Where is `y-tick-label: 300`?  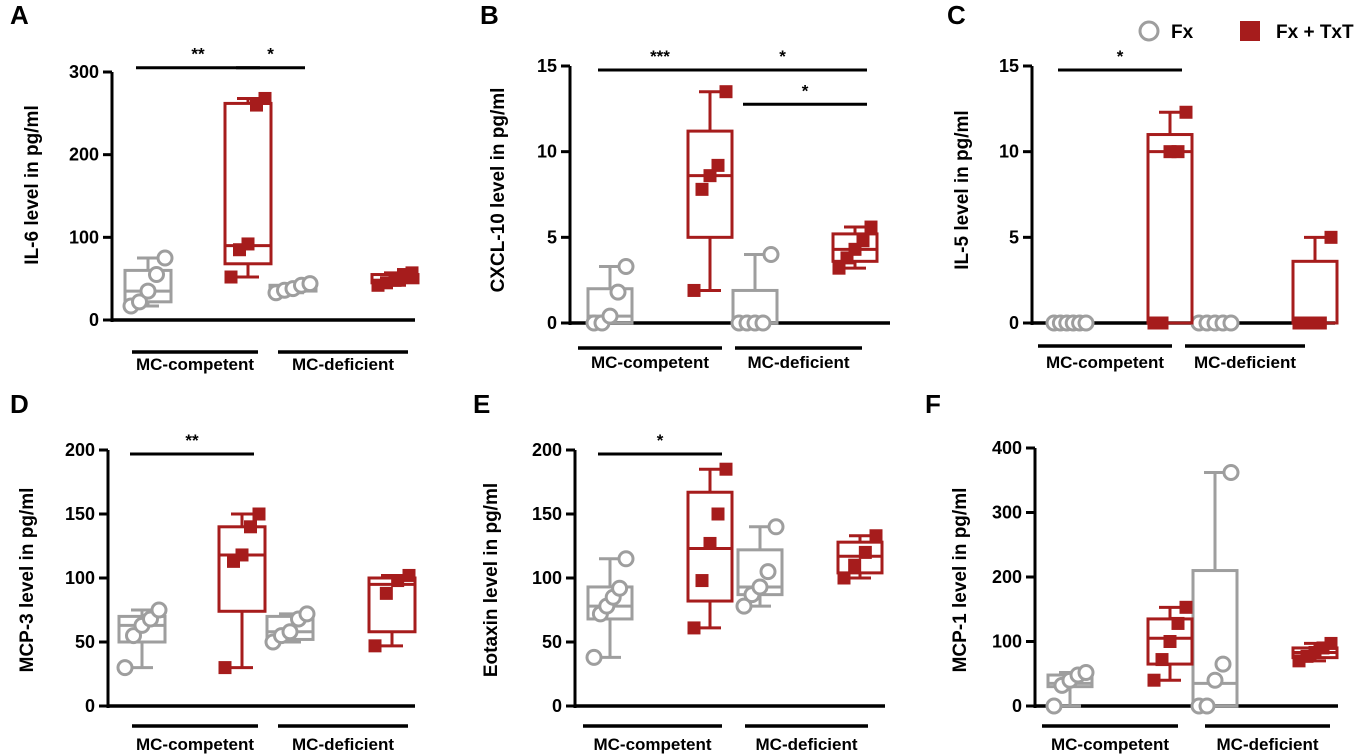 y-tick-label: 300 is located at coordinates (1007, 513).